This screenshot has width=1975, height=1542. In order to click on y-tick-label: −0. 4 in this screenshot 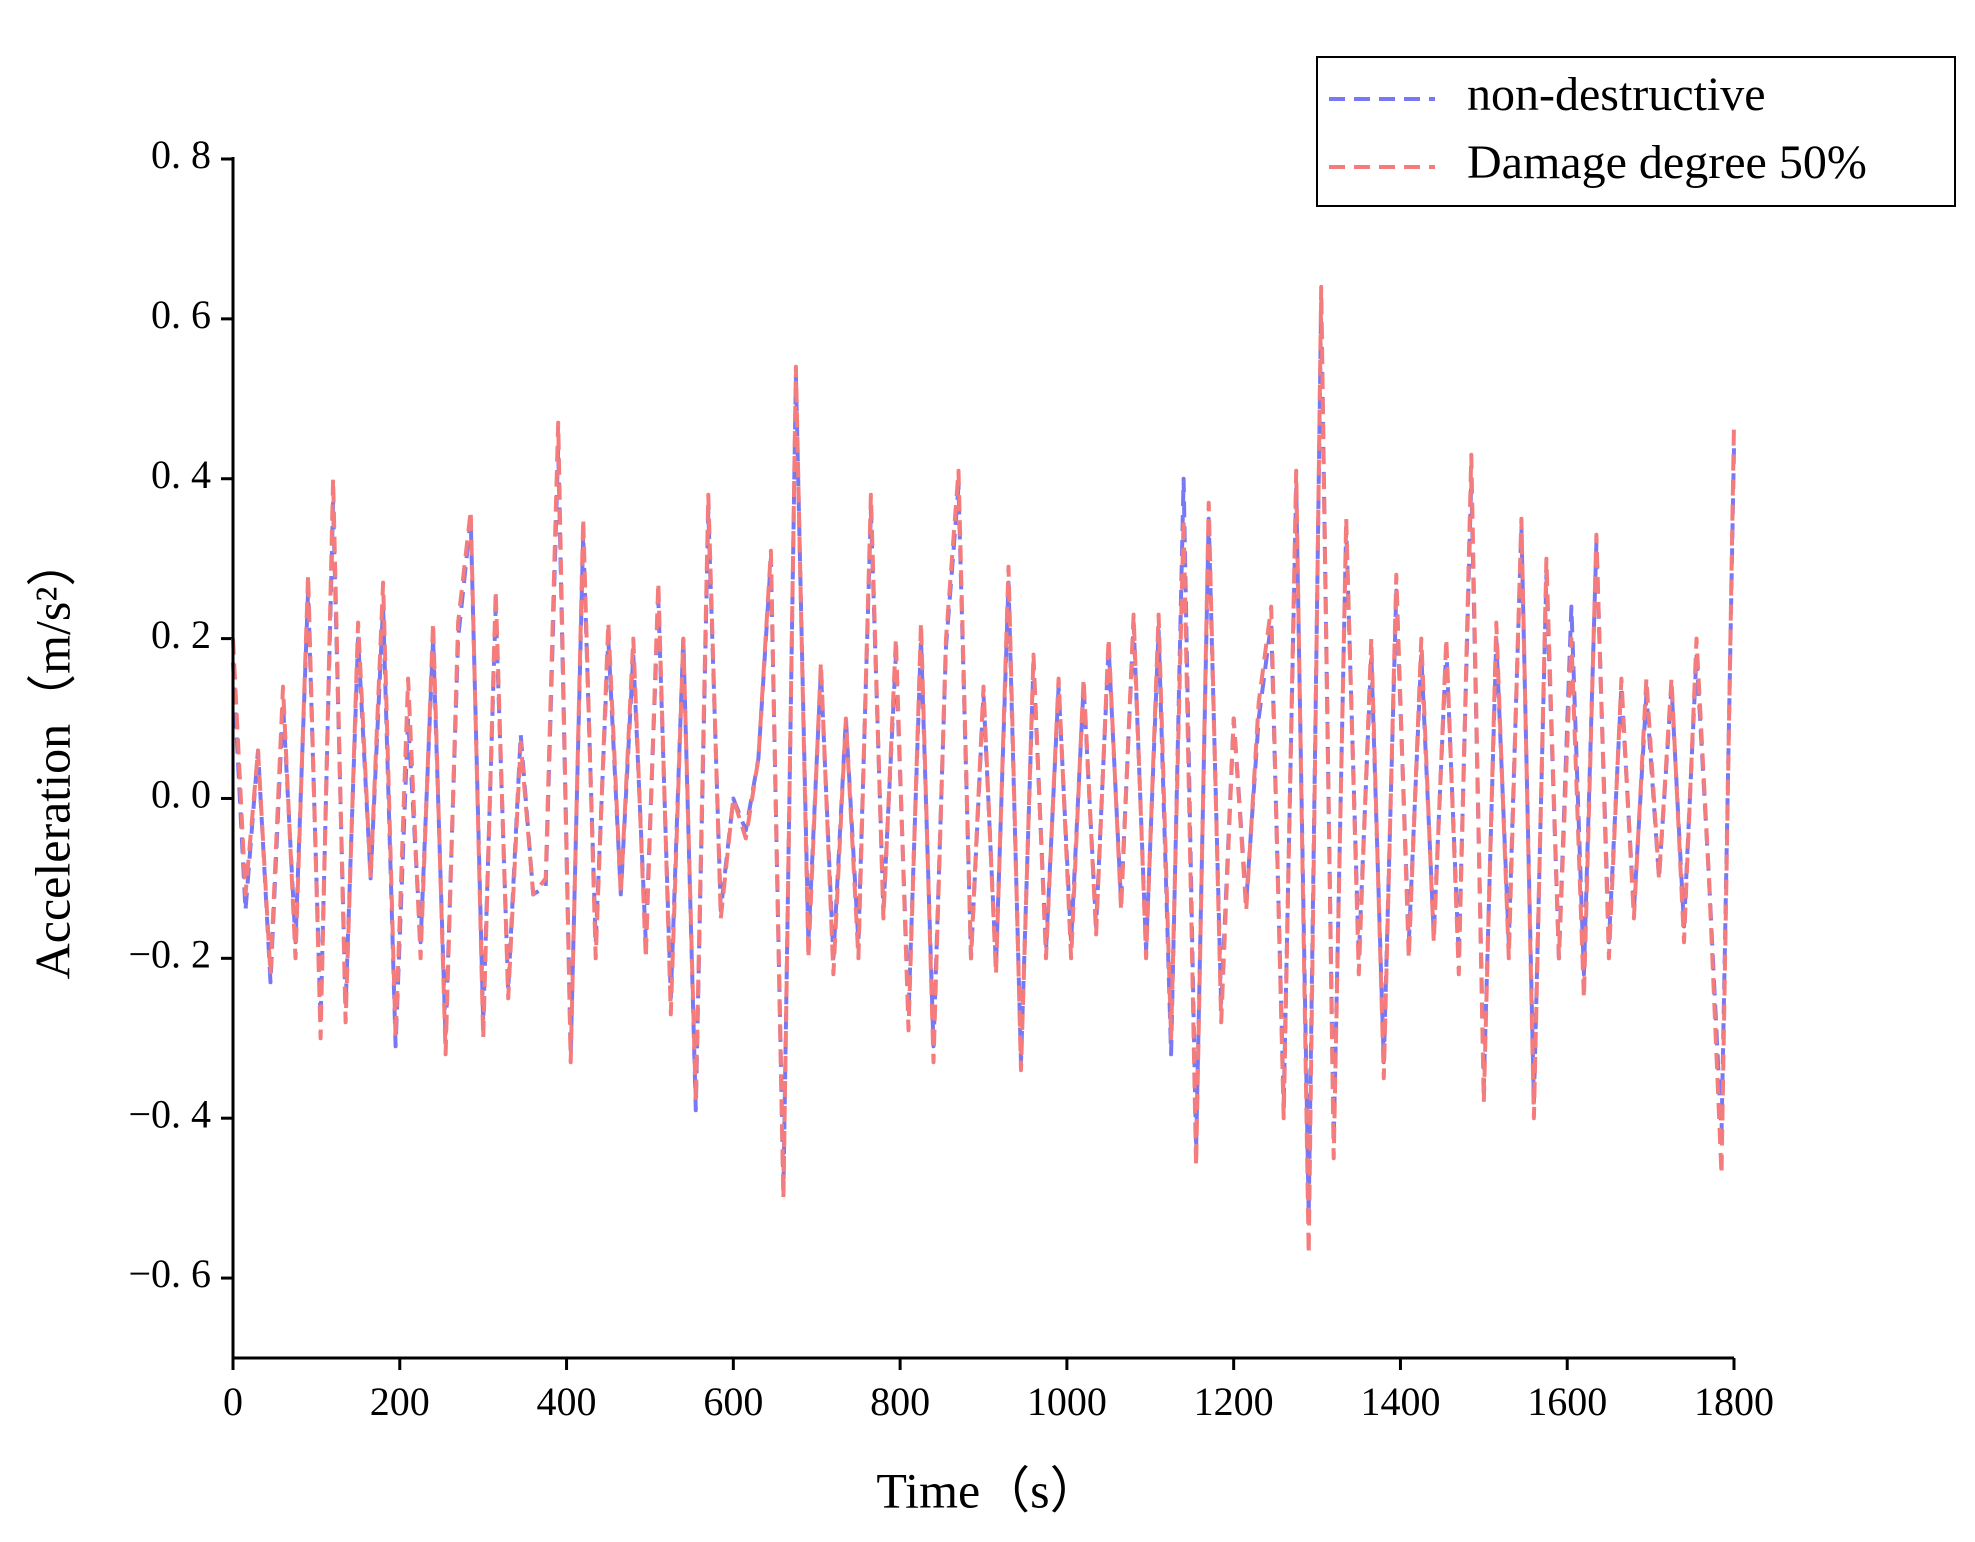, I will do `click(169, 1113)`.